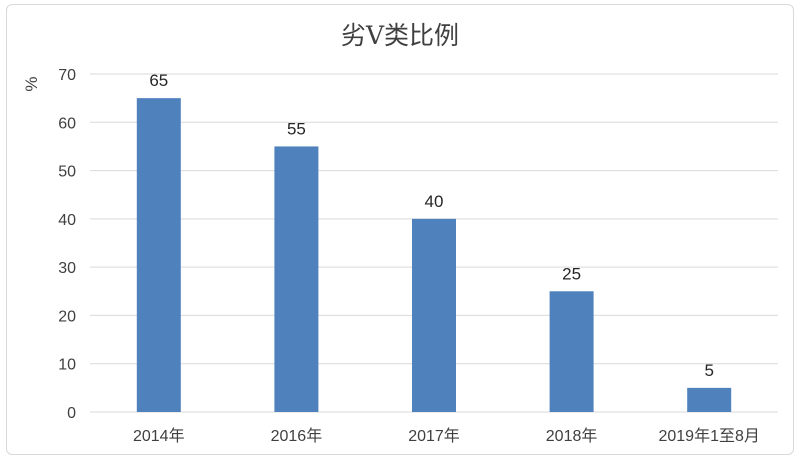  Describe the element at coordinates (67, 316) in the screenshot. I see `y-tick-label: 20` at that location.